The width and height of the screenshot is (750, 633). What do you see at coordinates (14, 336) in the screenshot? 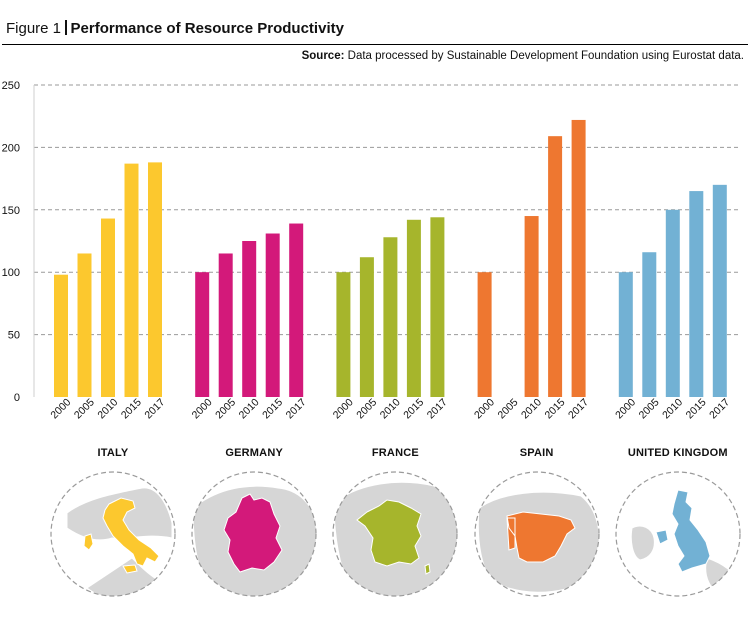
I see `y-tick-label: 50` at bounding box center [14, 336].